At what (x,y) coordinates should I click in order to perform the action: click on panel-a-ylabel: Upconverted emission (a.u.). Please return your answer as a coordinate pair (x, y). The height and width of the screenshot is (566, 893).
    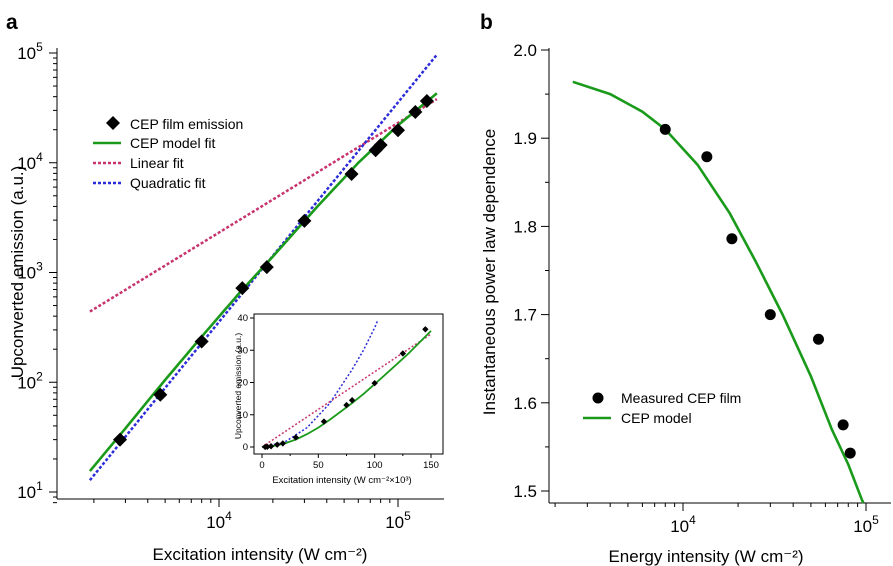
    Looking at the image, I should click on (17, 272).